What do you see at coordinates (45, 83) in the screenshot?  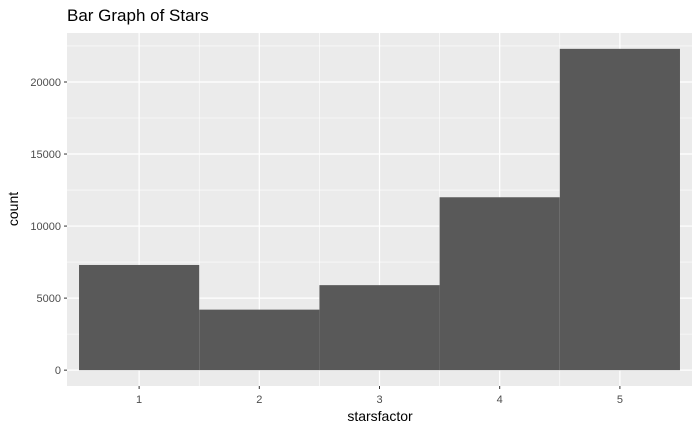 I see `y-tick-label: 20000` at bounding box center [45, 83].